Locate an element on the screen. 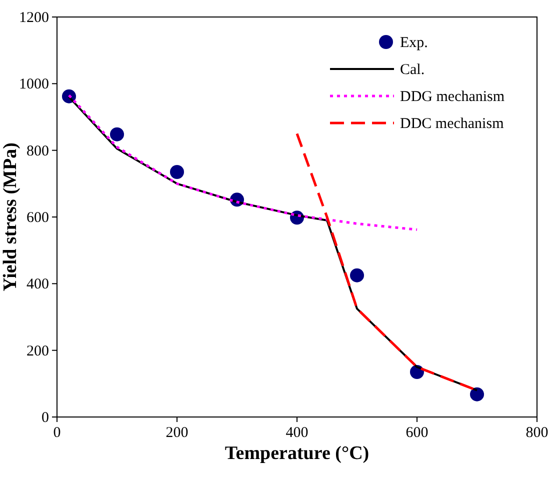  legend-label: Cal. is located at coordinates (412, 70).